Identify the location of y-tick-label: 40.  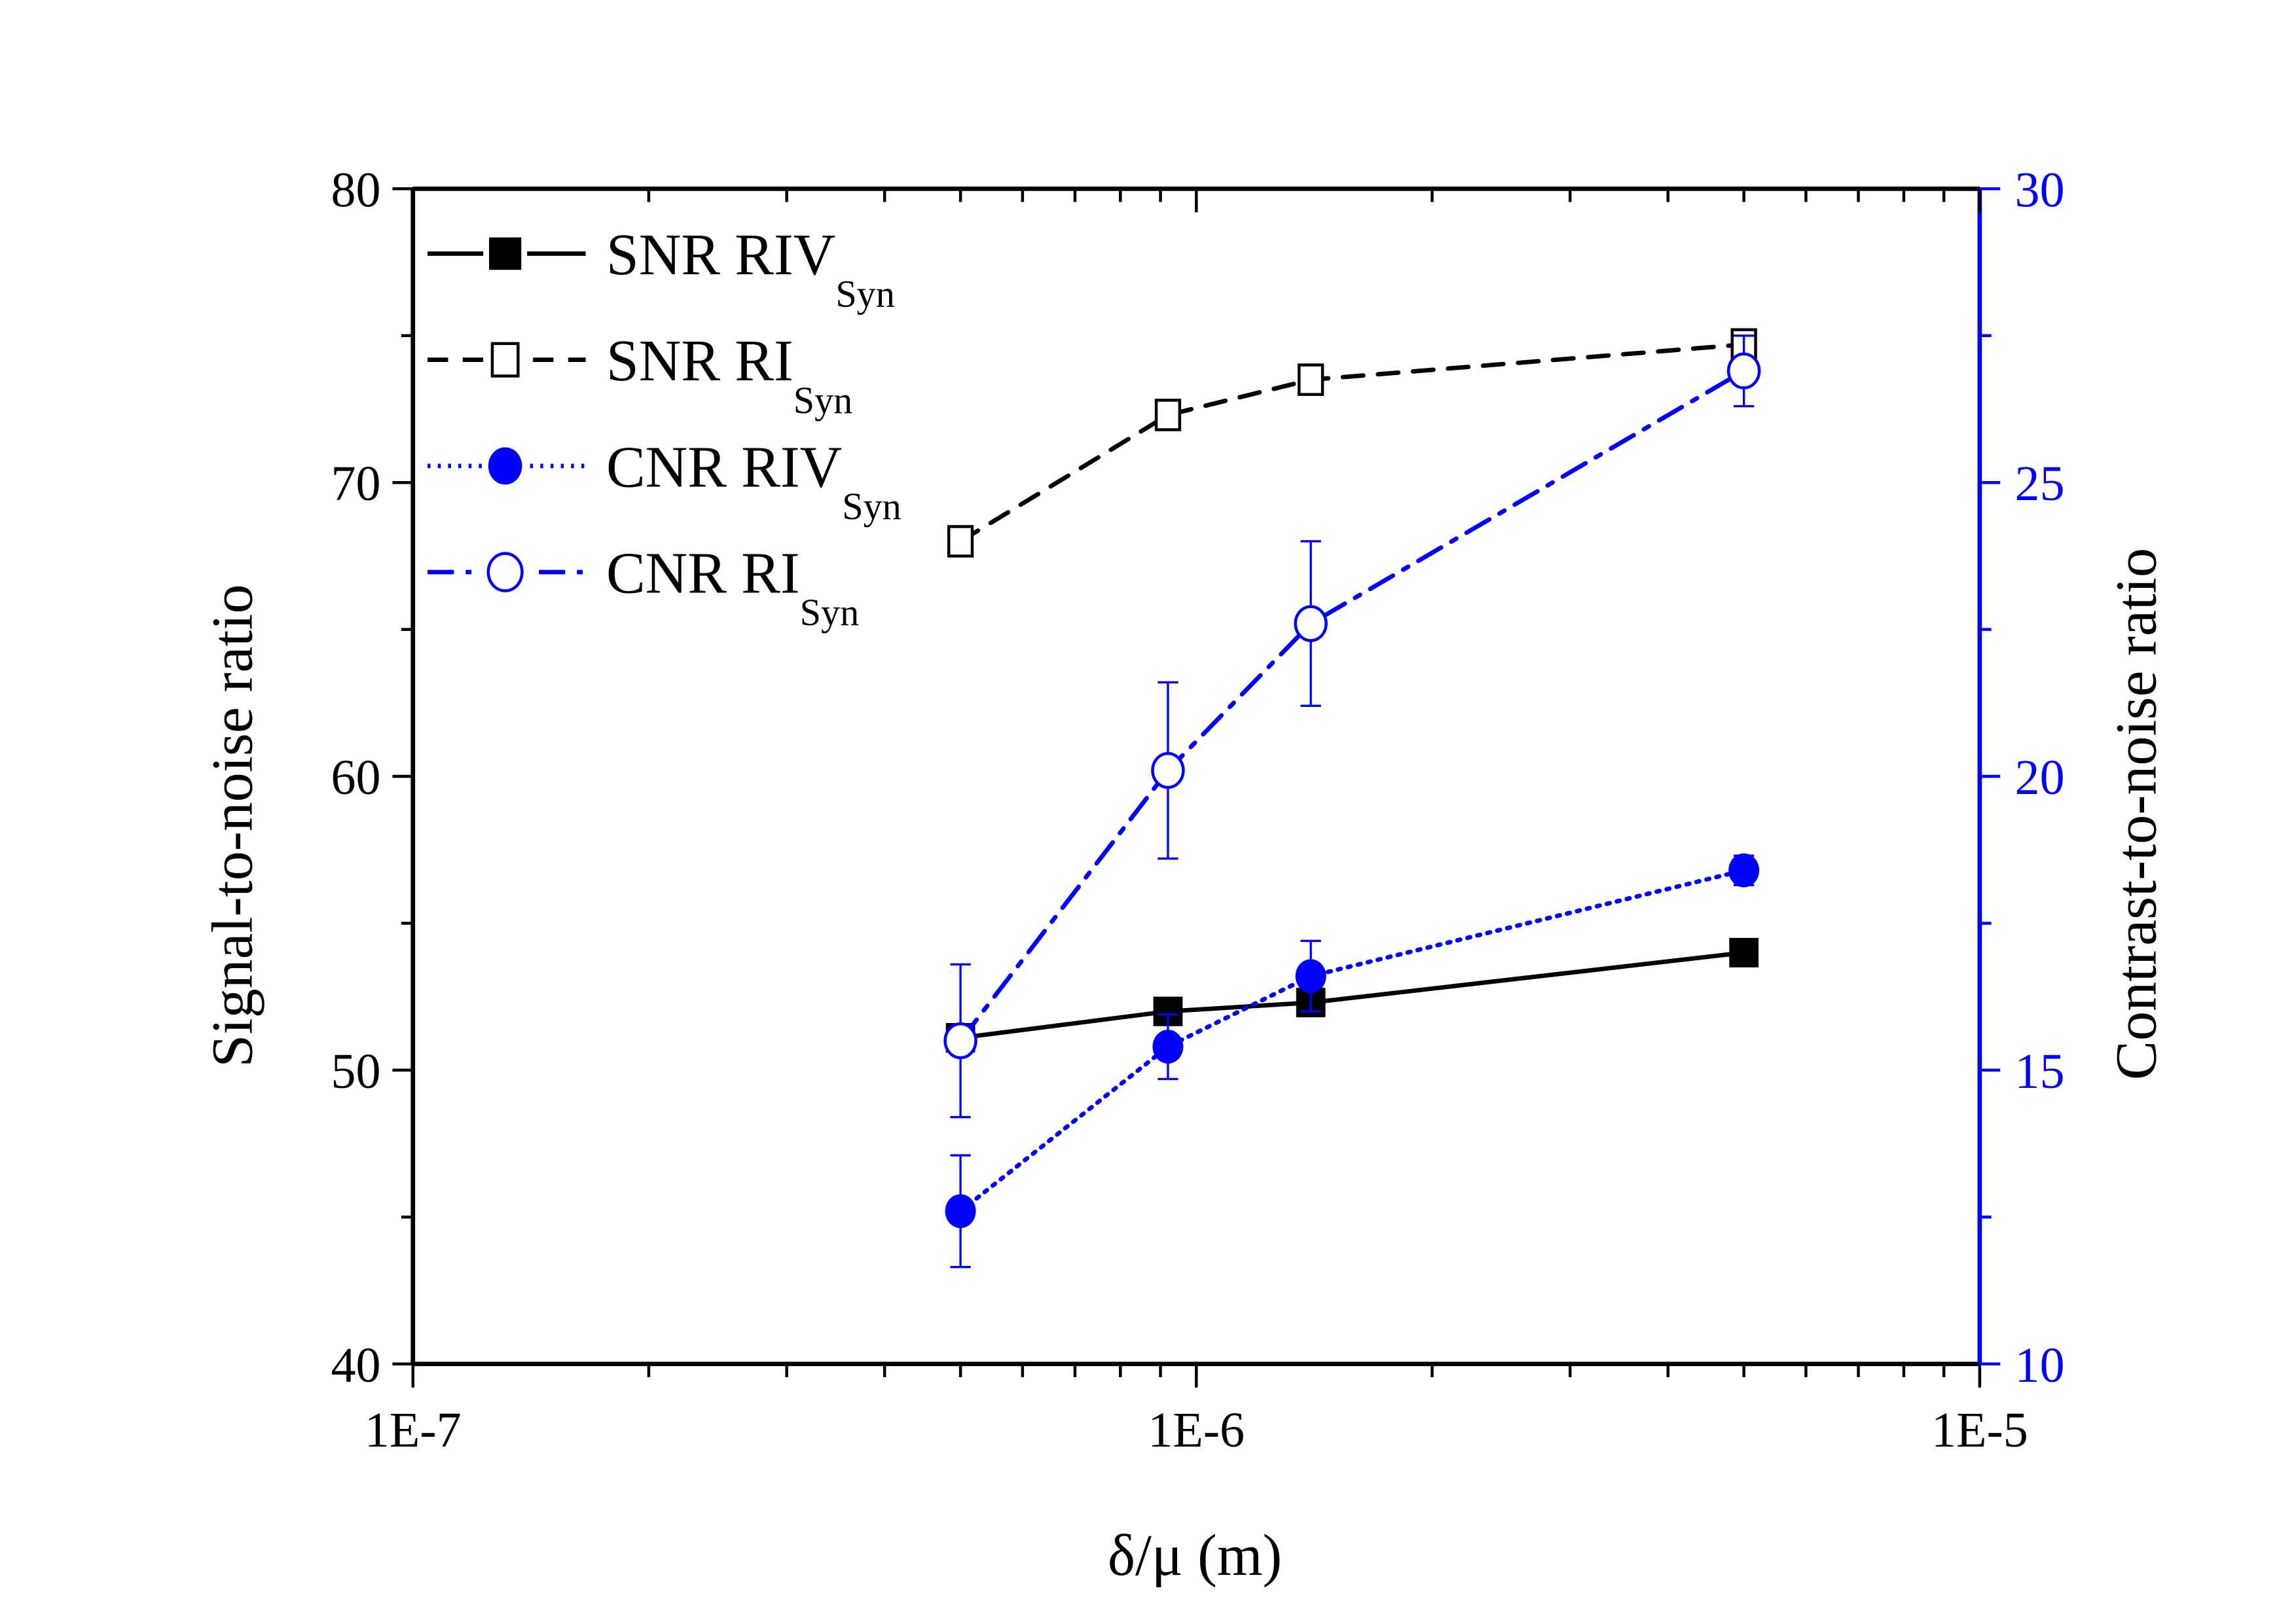
(355, 1365).